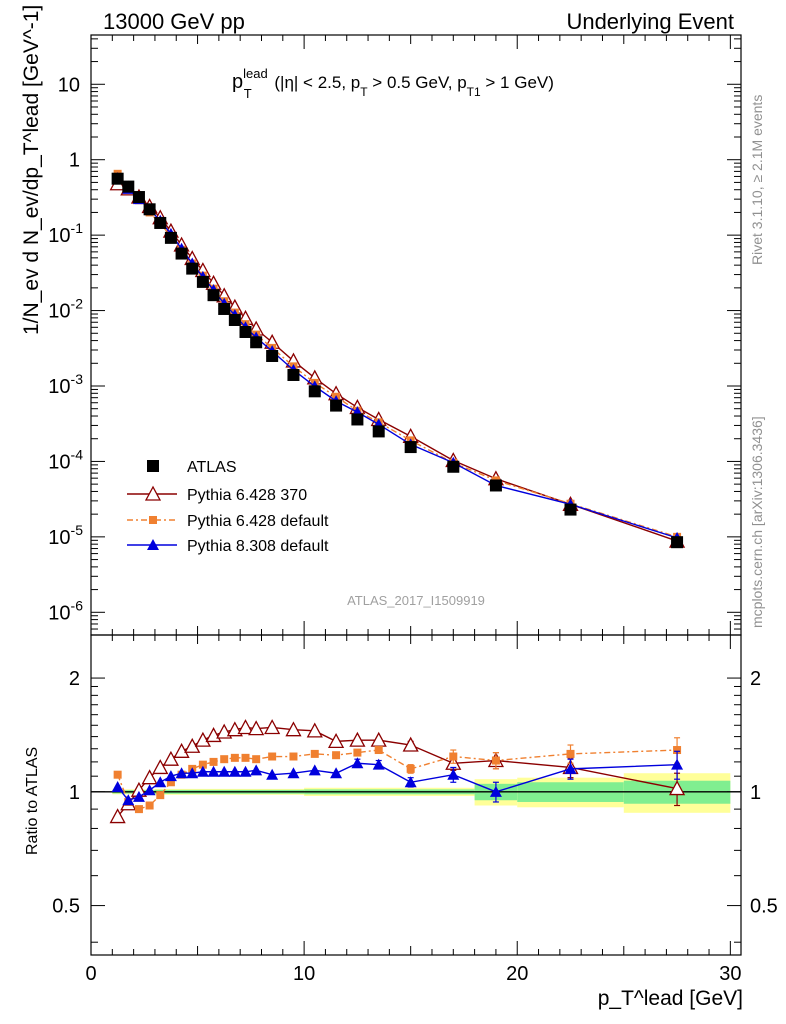 This screenshot has width=786, height=1024. I want to click on ratio-ytick-label-2: 2, so click(74, 679).